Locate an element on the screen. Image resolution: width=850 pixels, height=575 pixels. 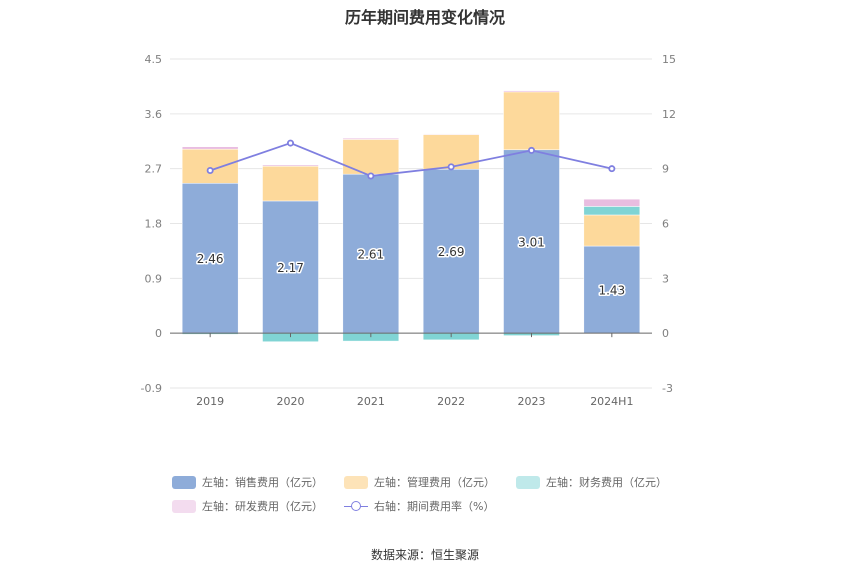
y-right-tick-label: 6 is located at coordinates (665, 224).